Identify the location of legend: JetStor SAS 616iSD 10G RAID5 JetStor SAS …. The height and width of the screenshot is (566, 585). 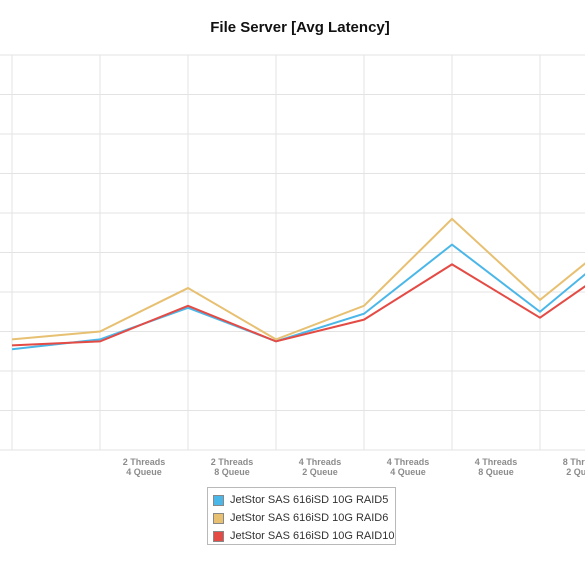
(301, 516).